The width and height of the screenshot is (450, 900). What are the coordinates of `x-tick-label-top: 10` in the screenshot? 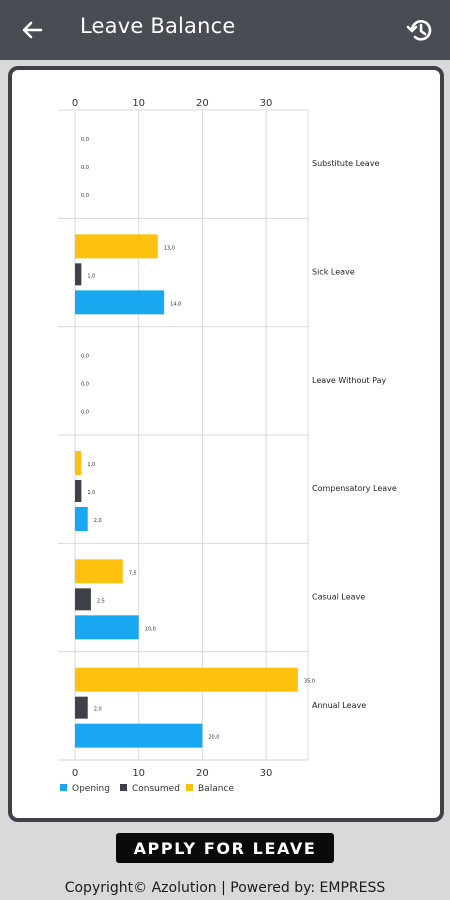 It's located at (138, 103).